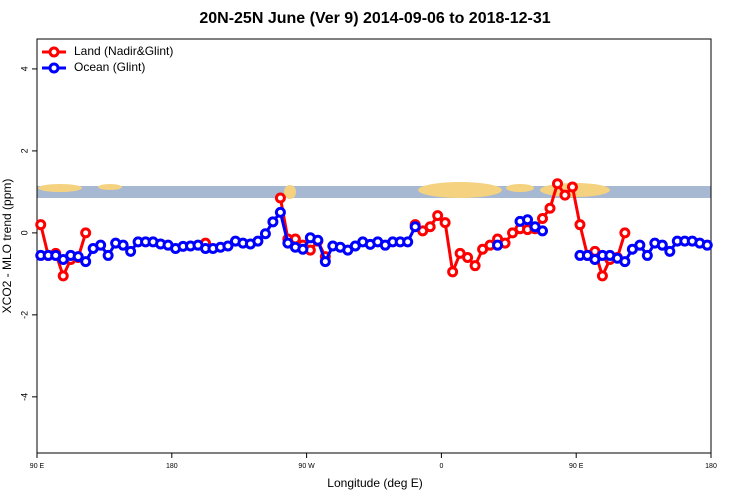  Describe the element at coordinates (374, 483) in the screenshot. I see `x-axis-label: Longitude (deg E)` at that location.